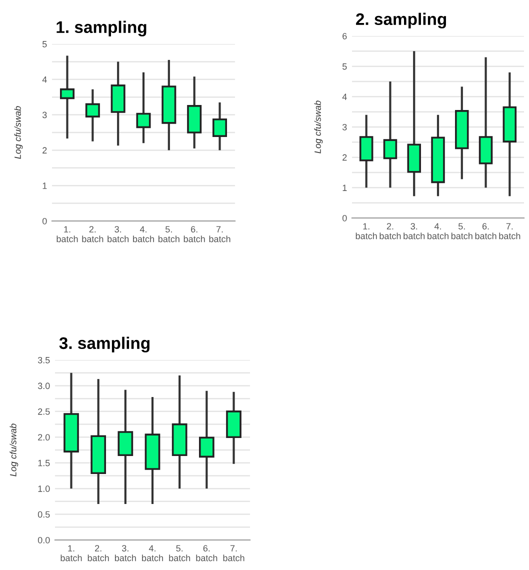  I want to click on y-tick-label: 1.5, so click(44, 463).